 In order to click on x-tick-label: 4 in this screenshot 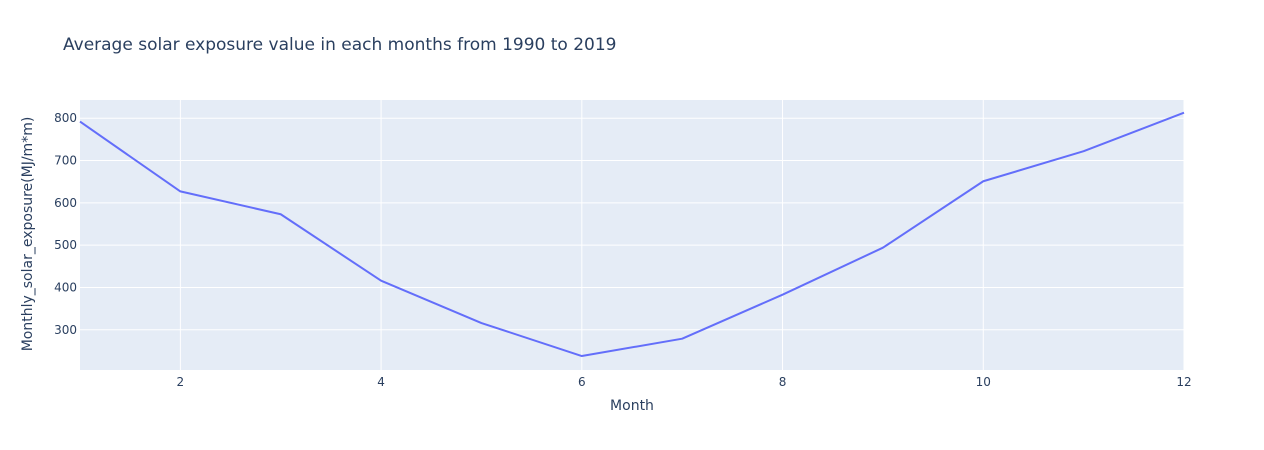, I will do `click(381, 382)`.